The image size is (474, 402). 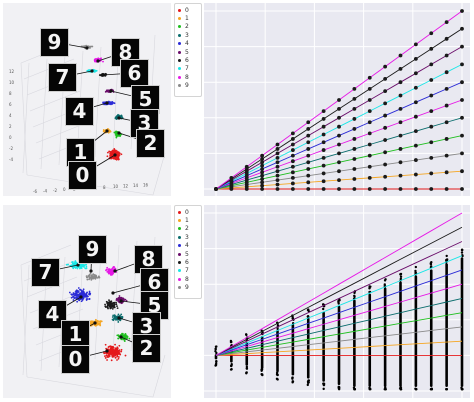 I want to click on legend-label: 1, so click(x=187, y=221).